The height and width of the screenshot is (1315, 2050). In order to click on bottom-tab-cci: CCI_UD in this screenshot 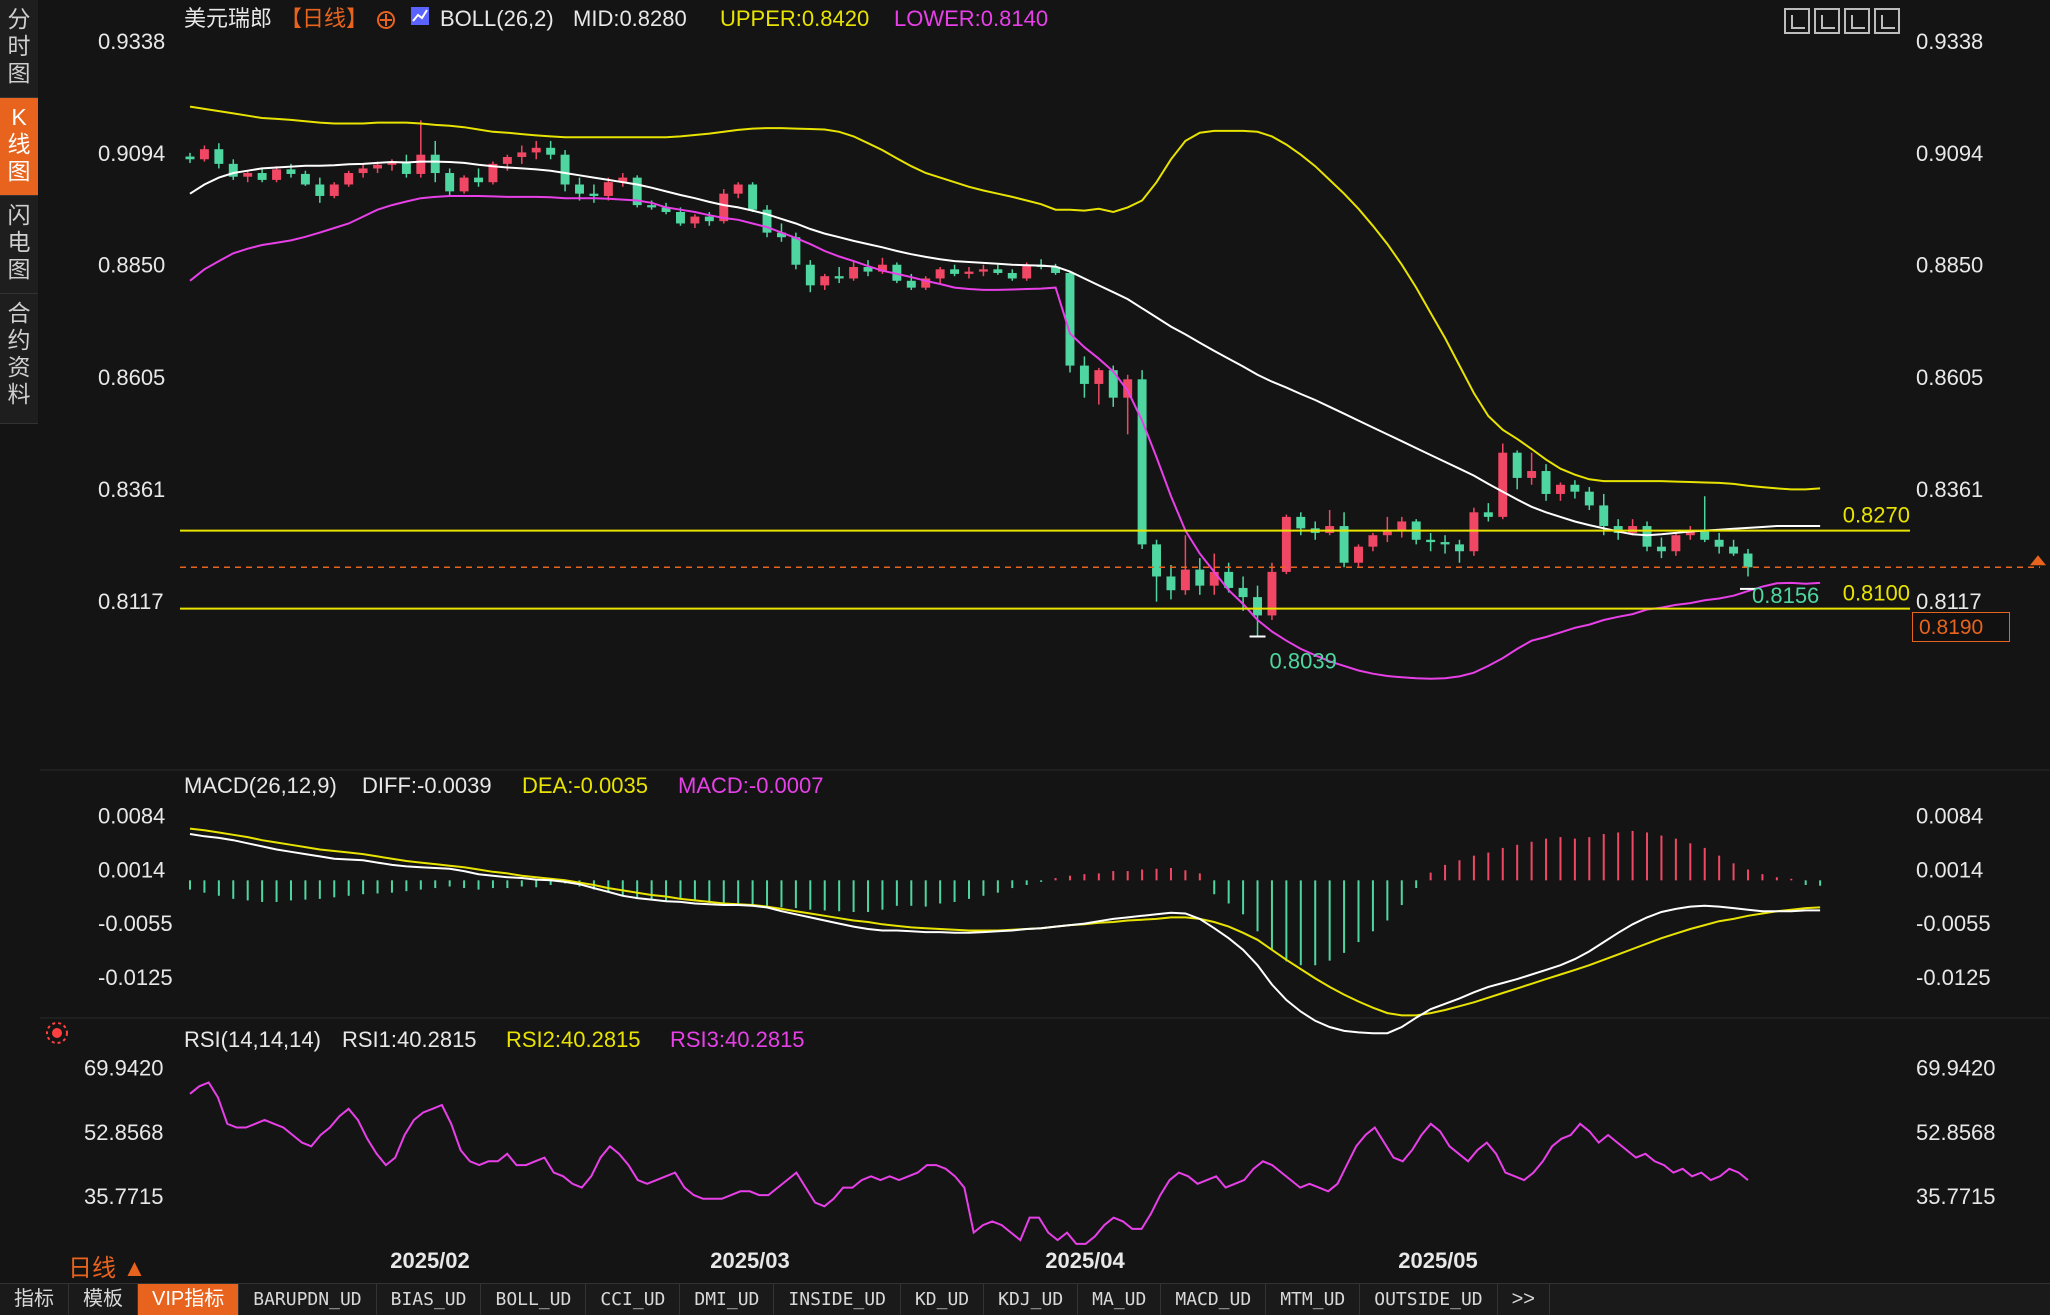, I will do `click(633, 1299)`.